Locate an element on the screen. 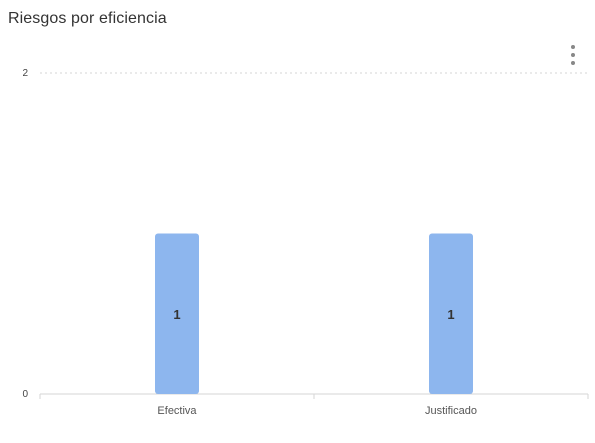  more-vertical-icon is located at coordinates (573, 55).